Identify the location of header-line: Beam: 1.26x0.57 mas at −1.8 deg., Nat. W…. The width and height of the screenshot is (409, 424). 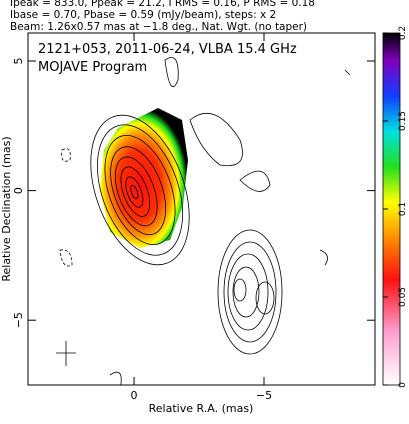
(158, 27).